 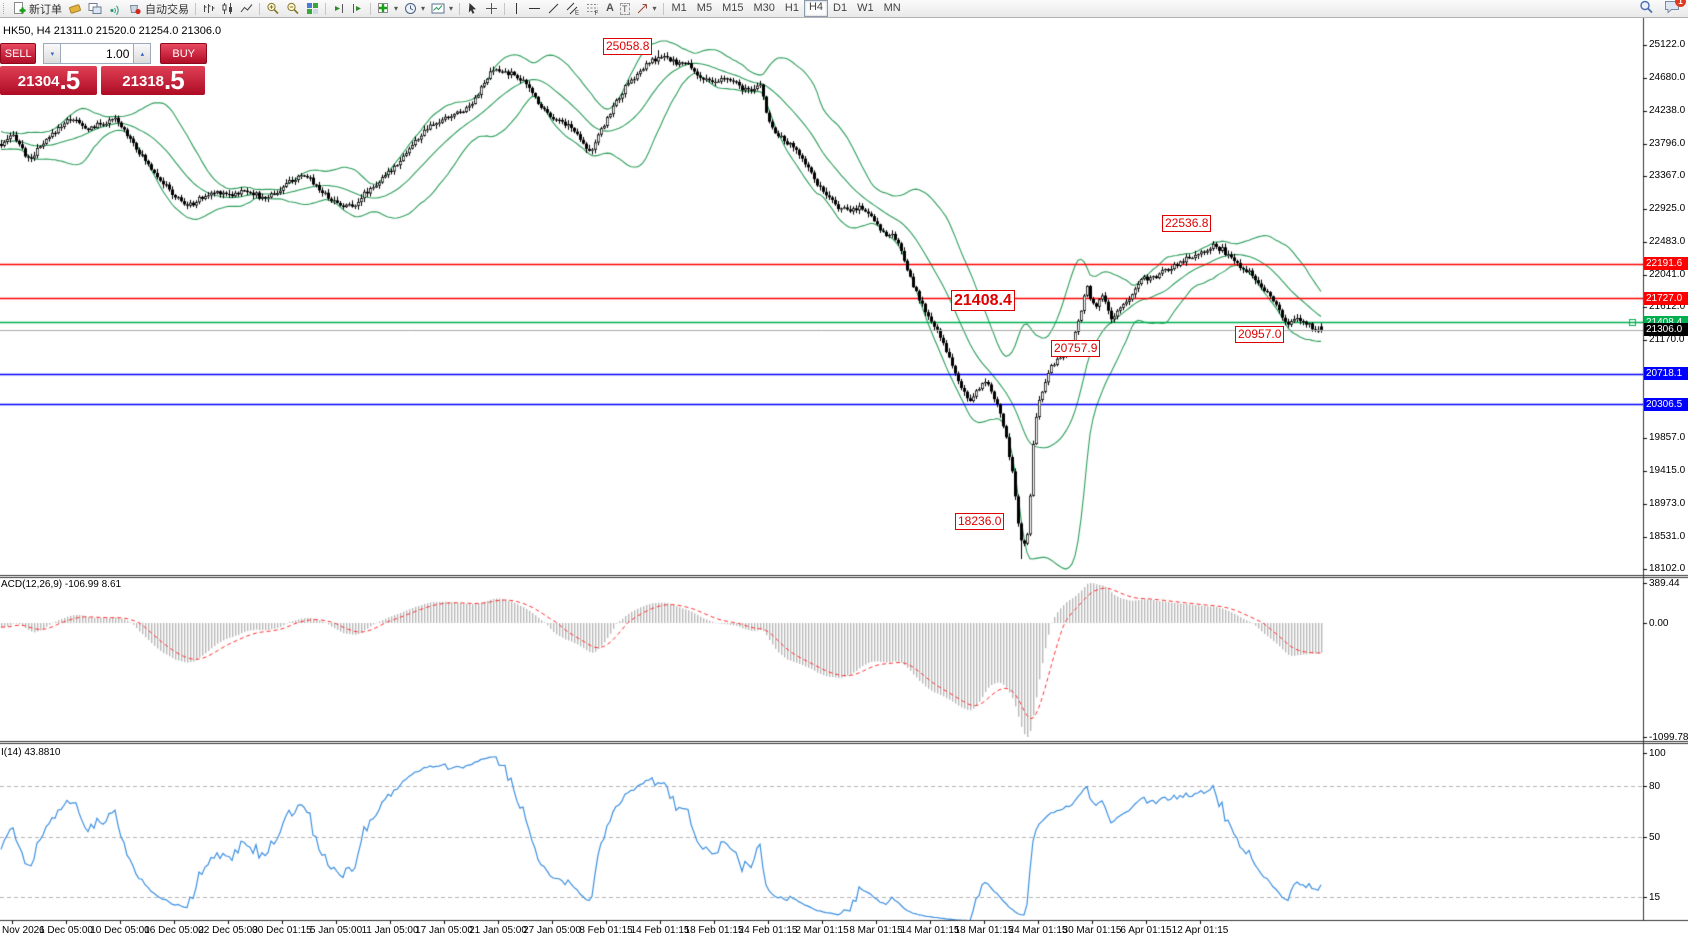 What do you see at coordinates (1664, 583) in the screenshot?
I see `macd-axis-tick: 389.44` at bounding box center [1664, 583].